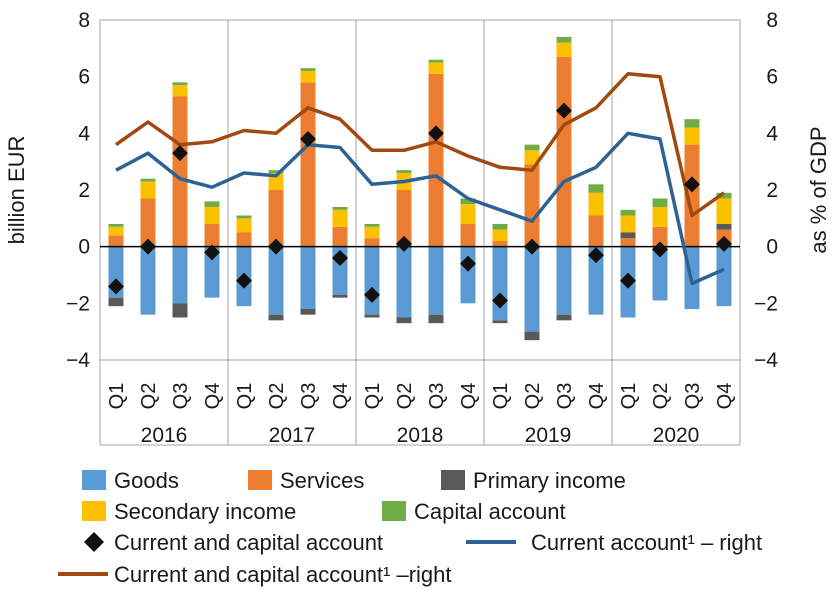 This screenshot has width=840, height=605. I want to click on y-tick-left: 2, so click(84, 190).